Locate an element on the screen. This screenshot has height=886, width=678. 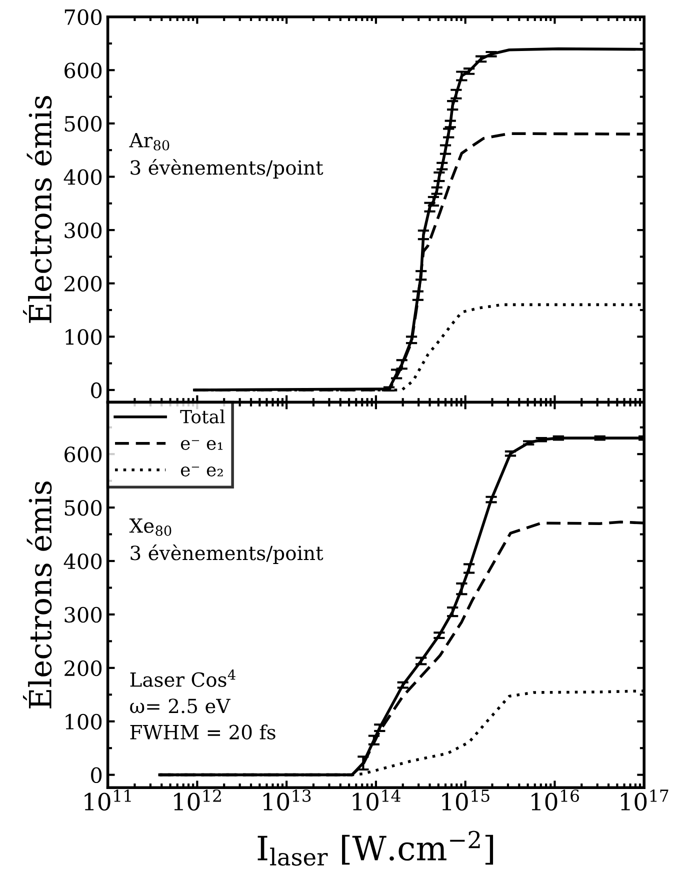
text: Laser Cos$^{4}$ ω= 2.5 eV FWHM = 20 fs is located at coordinates (203, 705).